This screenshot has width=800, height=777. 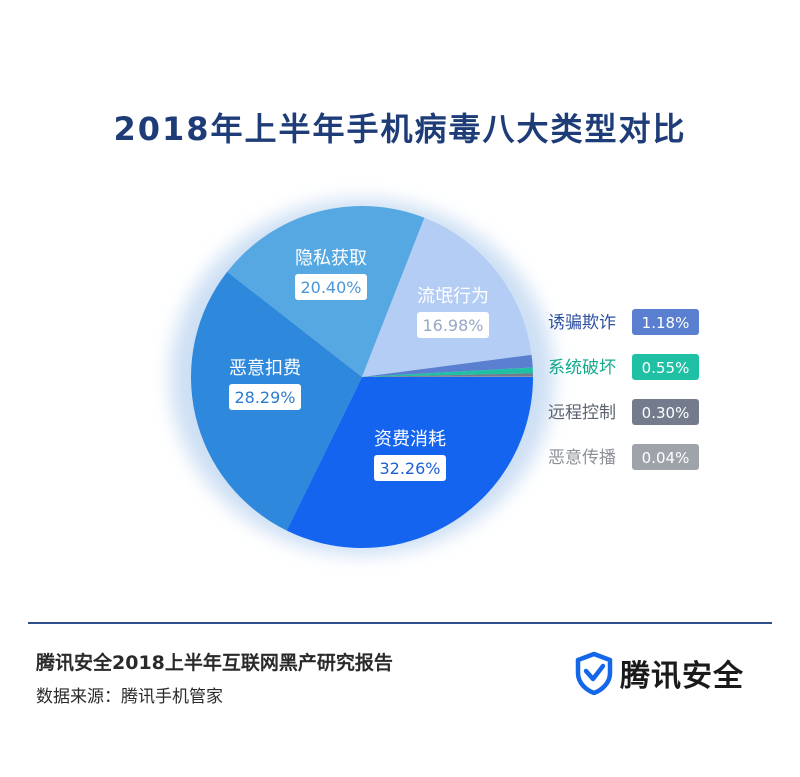 What do you see at coordinates (214, 663) in the screenshot?
I see `report-title: 腾讯安全2018上半年互联网黑产研究报告` at bounding box center [214, 663].